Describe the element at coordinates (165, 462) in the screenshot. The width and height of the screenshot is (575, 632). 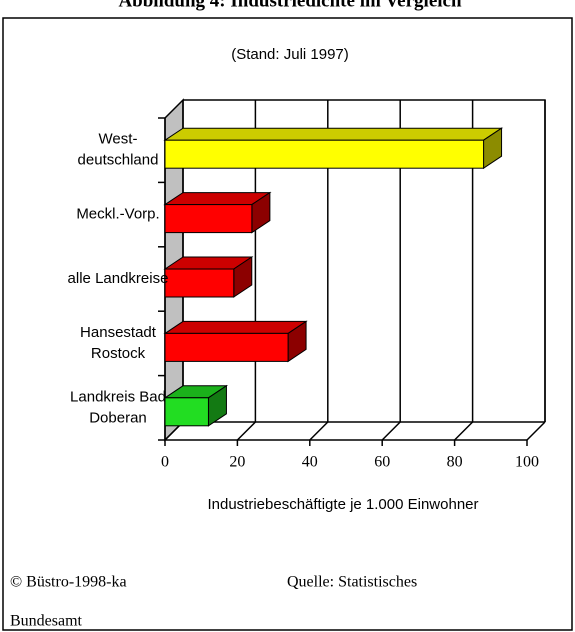
I see `x-tick-label: 0` at that location.